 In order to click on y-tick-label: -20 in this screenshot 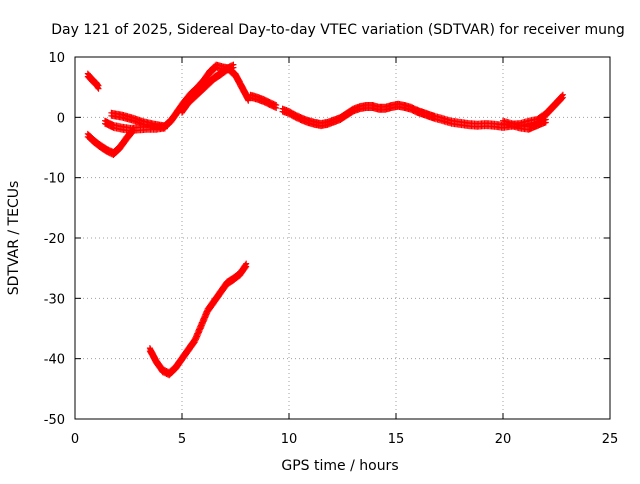, I will do `click(54, 239)`.